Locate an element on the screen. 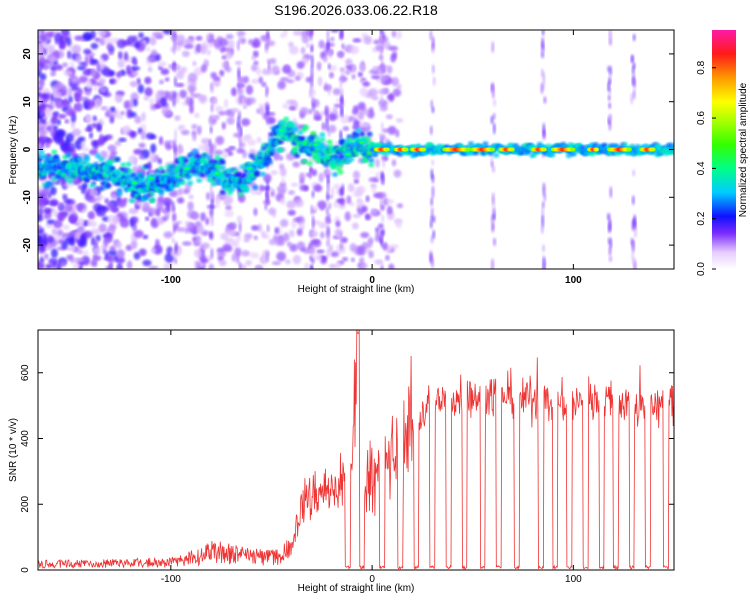  snr-x-axis-label: Height of straight line (km) is located at coordinates (356, 588).